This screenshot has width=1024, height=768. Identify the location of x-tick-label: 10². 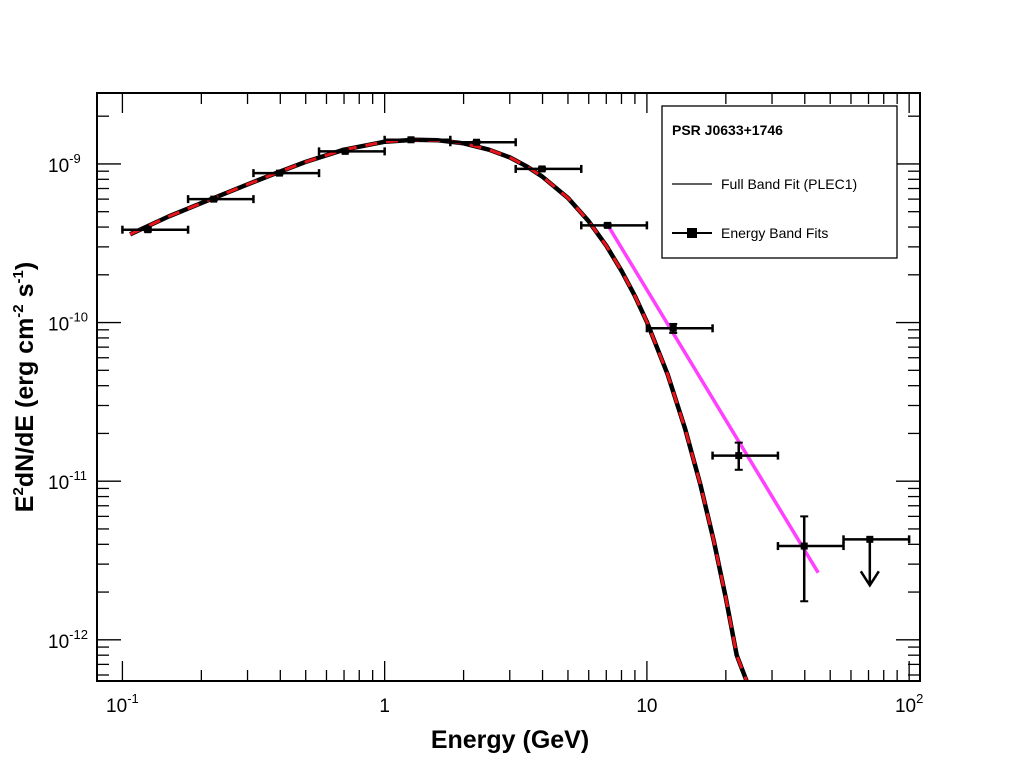
(909, 704).